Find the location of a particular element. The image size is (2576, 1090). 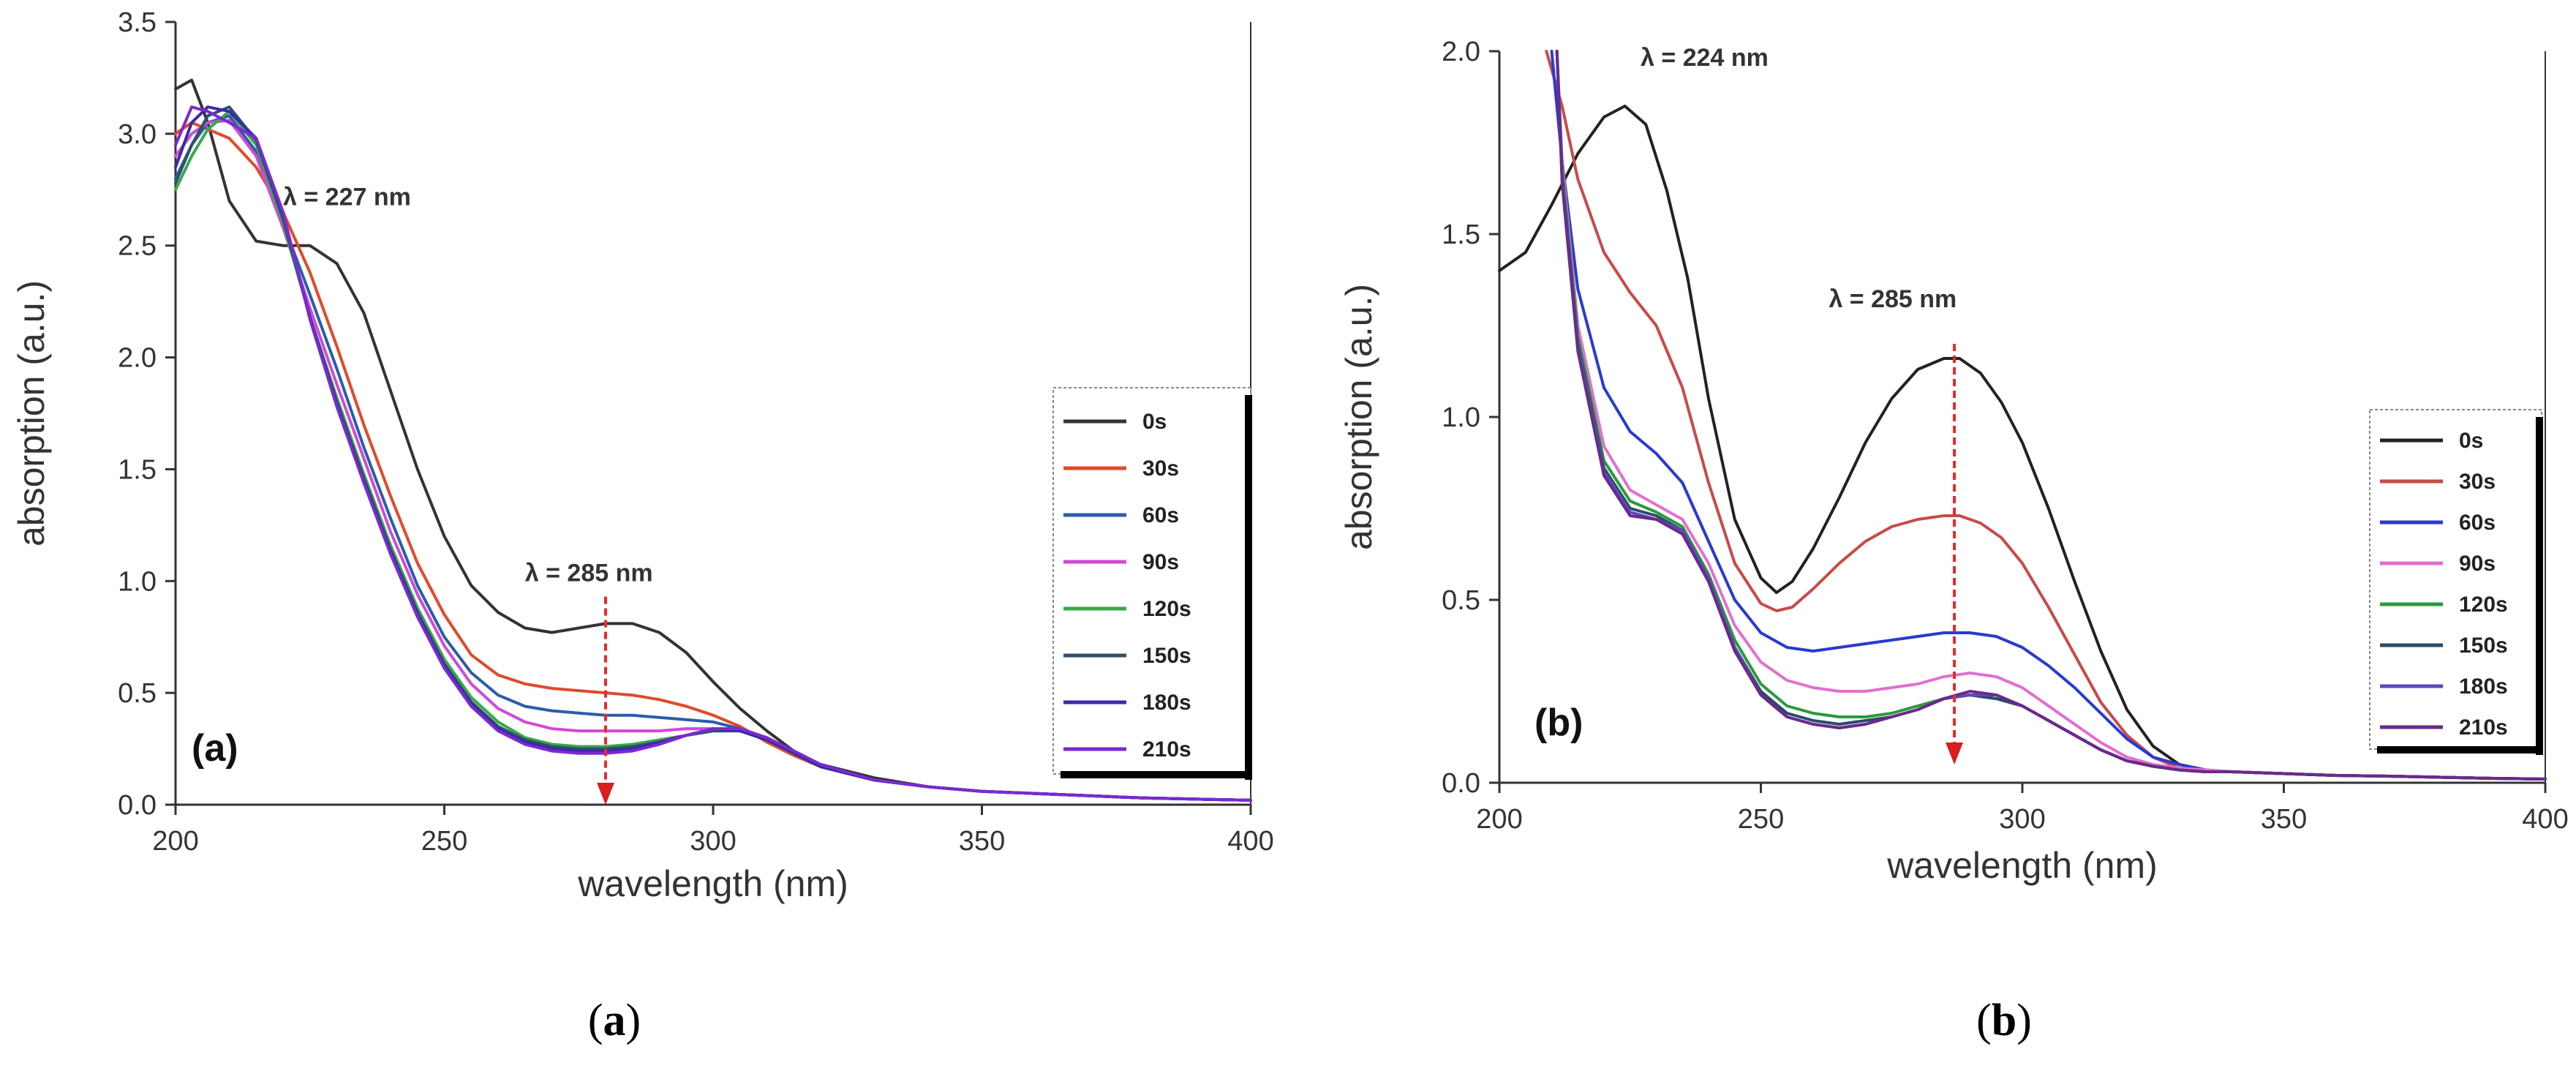

caption-letter: a is located at coordinates (614, 1021).